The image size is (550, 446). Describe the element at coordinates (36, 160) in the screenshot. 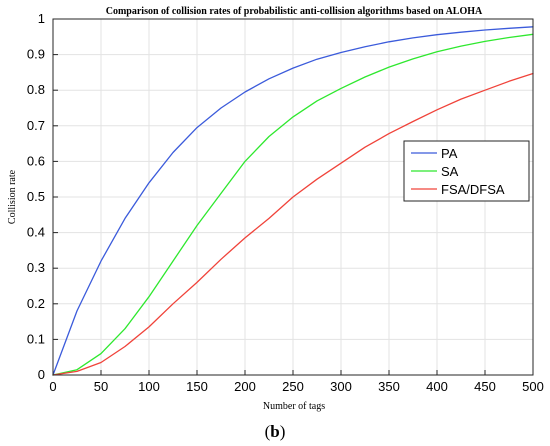

I see `y-tick-label: 0.6` at that location.